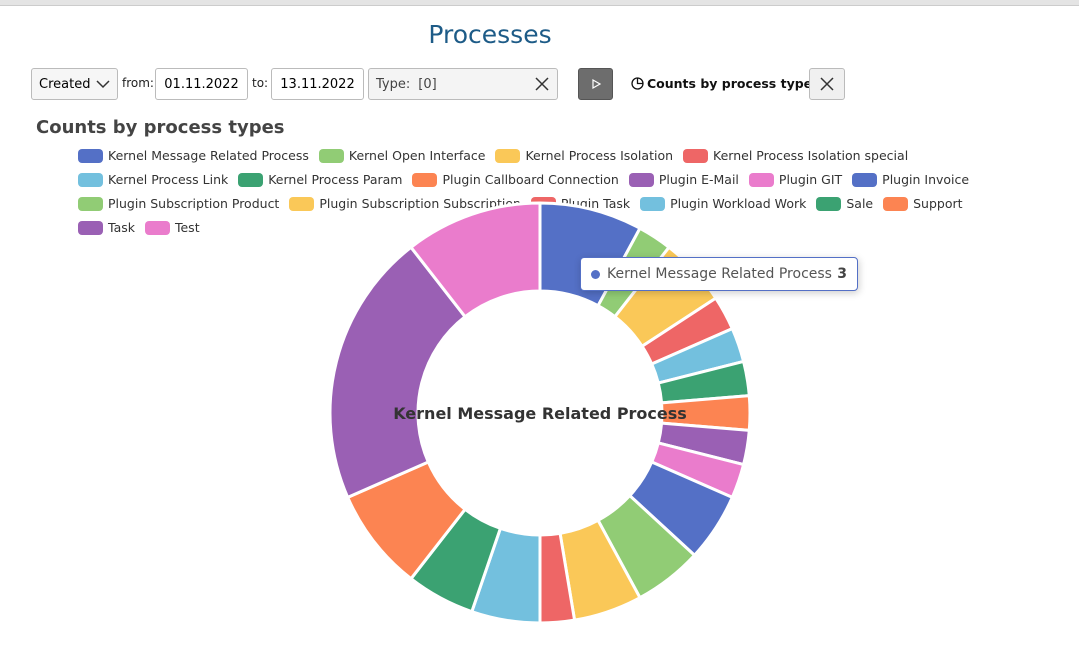 This screenshot has height=668, width=1079. I want to click on legend-label: Task, so click(121, 227).